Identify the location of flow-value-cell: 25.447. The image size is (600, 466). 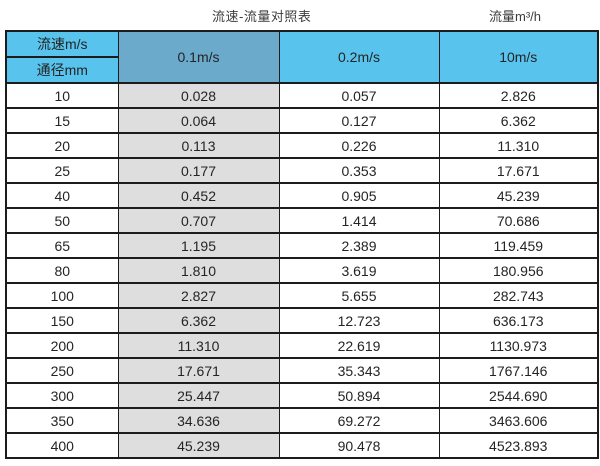
(198, 395).